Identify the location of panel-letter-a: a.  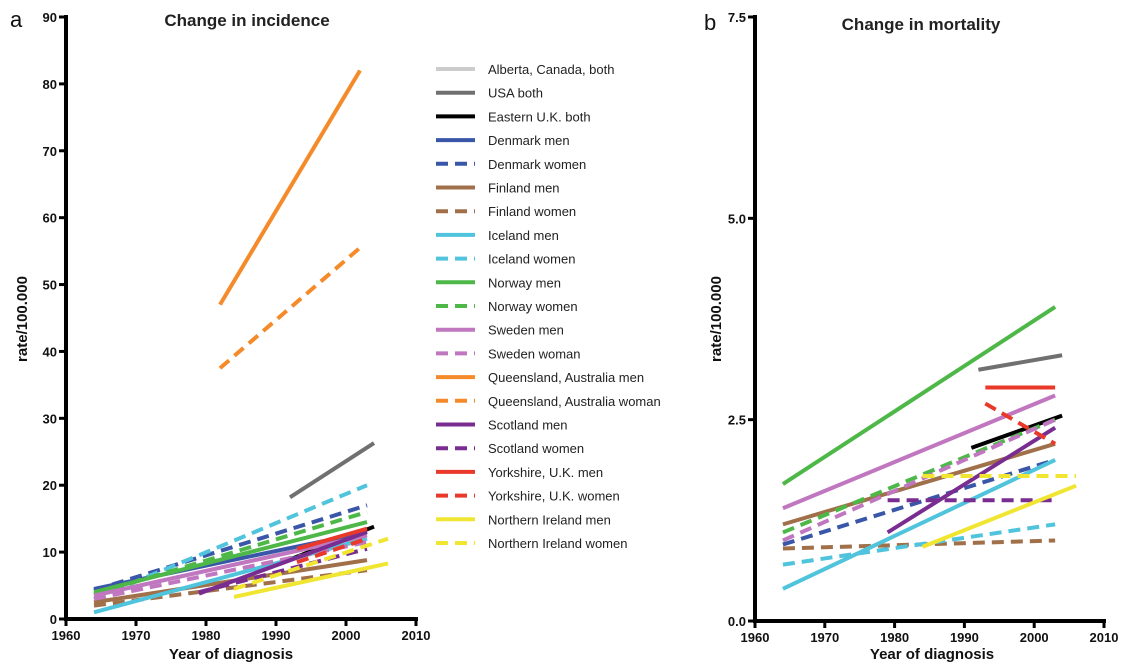
(16, 19).